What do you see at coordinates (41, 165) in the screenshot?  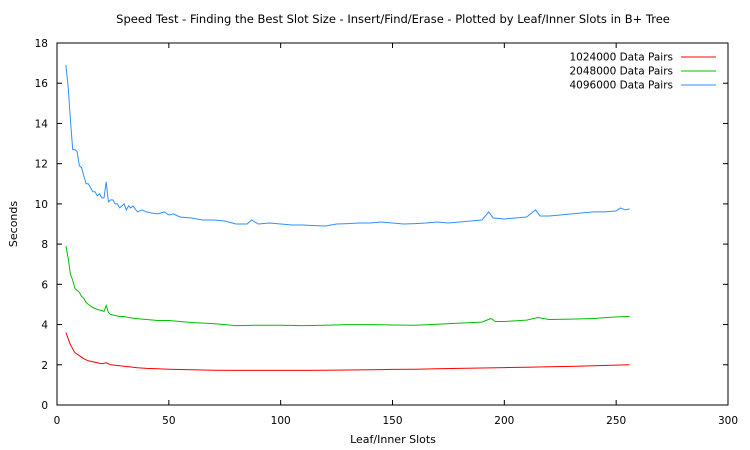 I see `y-tick-label: 12` at bounding box center [41, 165].